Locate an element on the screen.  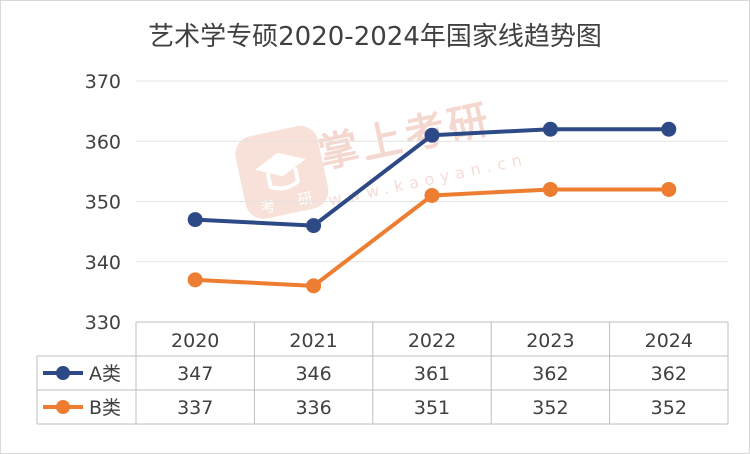
x-category-label-2023: 2023 is located at coordinates (550, 341).